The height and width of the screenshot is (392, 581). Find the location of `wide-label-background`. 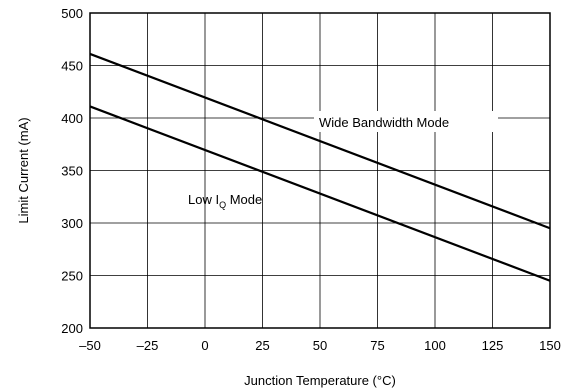

wide-label-background is located at coordinates (406, 121).